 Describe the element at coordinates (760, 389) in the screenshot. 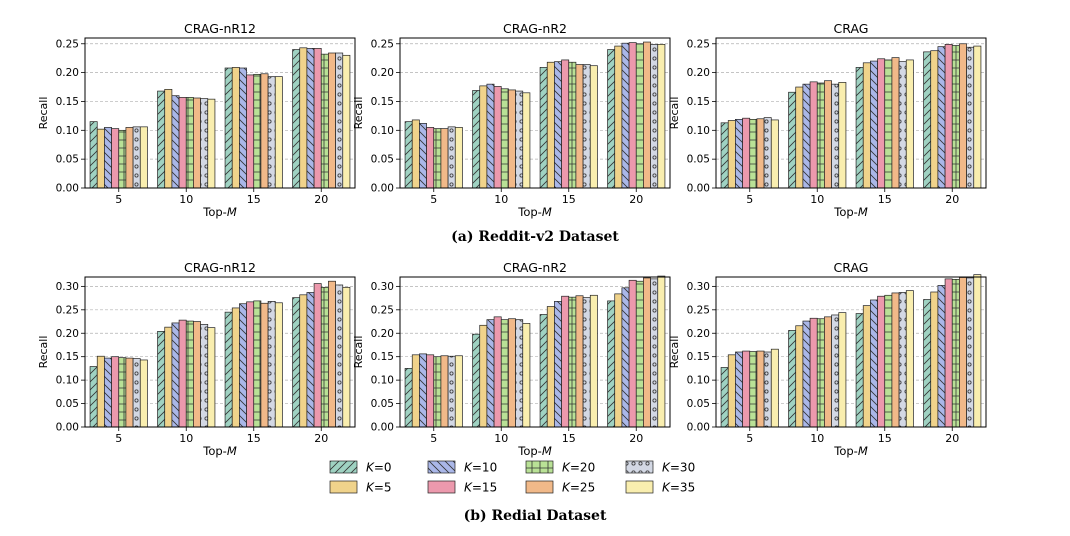

I see `bar-K25-m5` at that location.